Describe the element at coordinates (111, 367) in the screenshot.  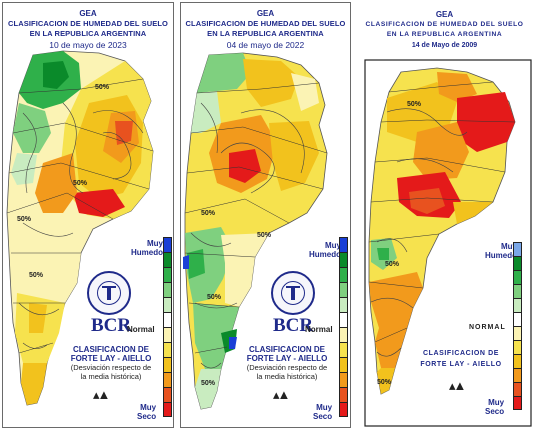
I see `classification-line: (Desviación respecto de` at that location.